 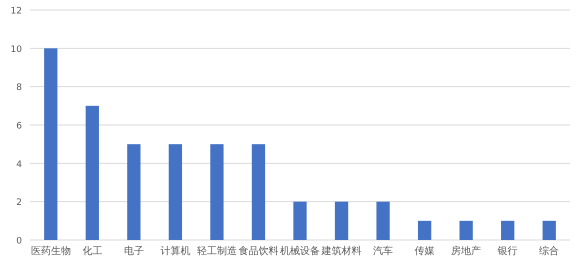 What do you see at coordinates (19, 241) in the screenshot?
I see `y-tick-label: 0` at bounding box center [19, 241].